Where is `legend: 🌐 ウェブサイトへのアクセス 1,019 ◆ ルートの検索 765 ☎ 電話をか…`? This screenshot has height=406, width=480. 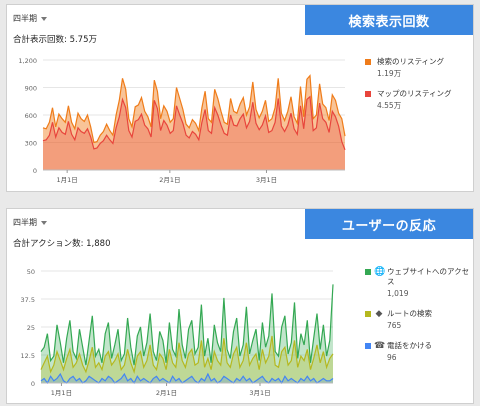 legend: 🌐 ウェブサイトへのアクセス 1,019 ◆ ルートの検索 765 ☎ 電話をか… is located at coordinates (419, 320).